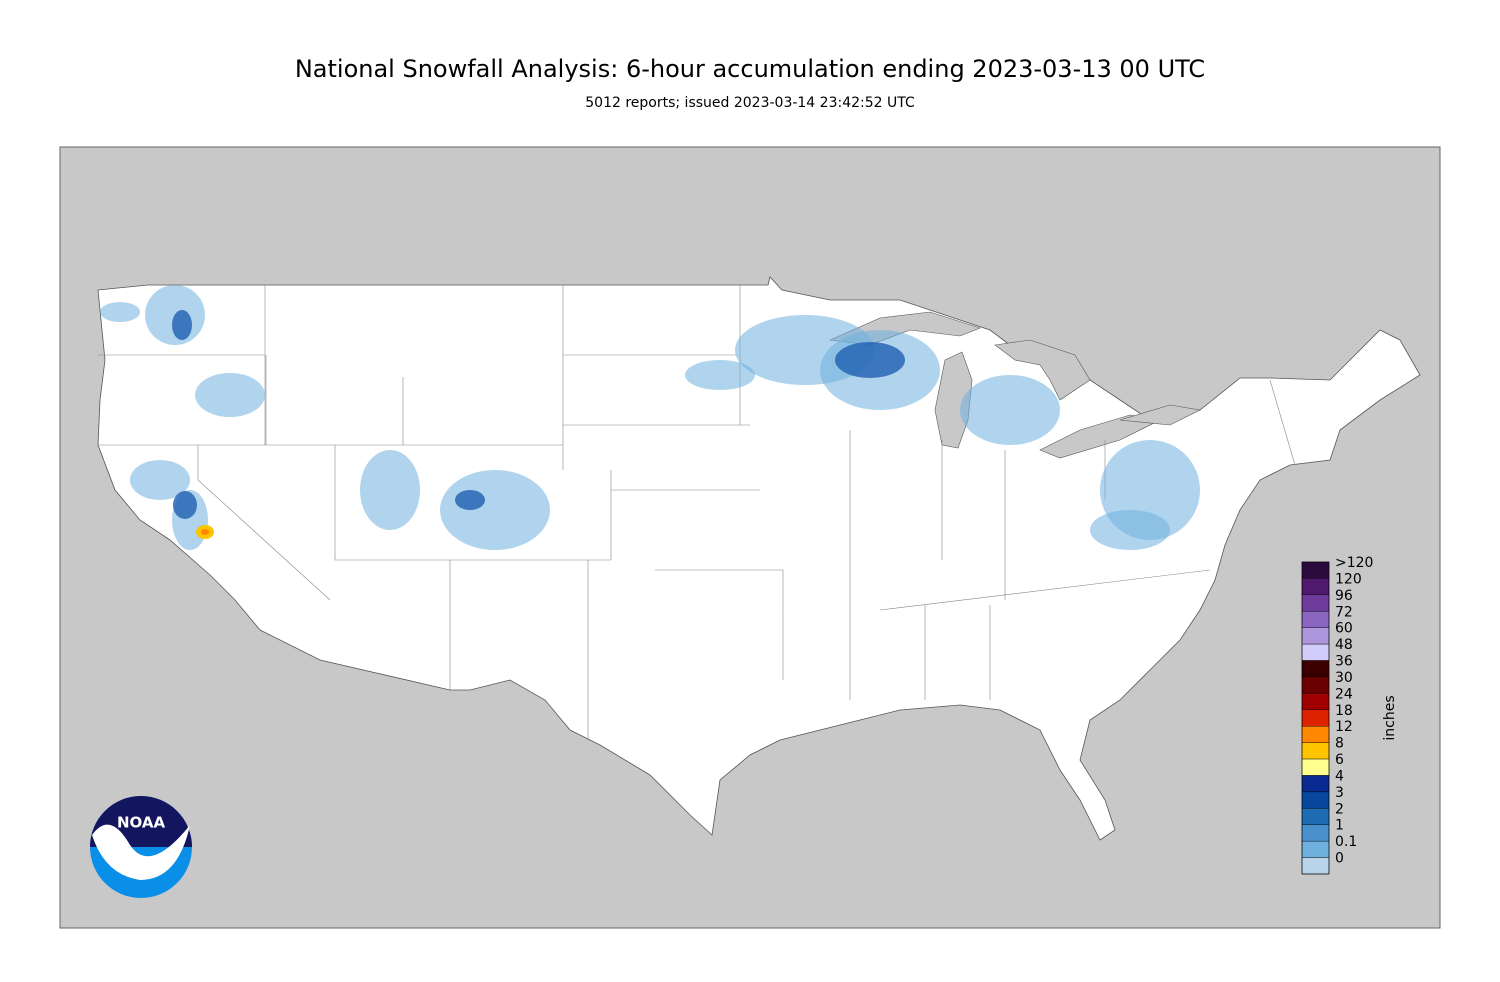 The width and height of the screenshot is (1500, 982). Describe the element at coordinates (1344, 645) in the screenshot. I see `legend-label: 48` at that location.